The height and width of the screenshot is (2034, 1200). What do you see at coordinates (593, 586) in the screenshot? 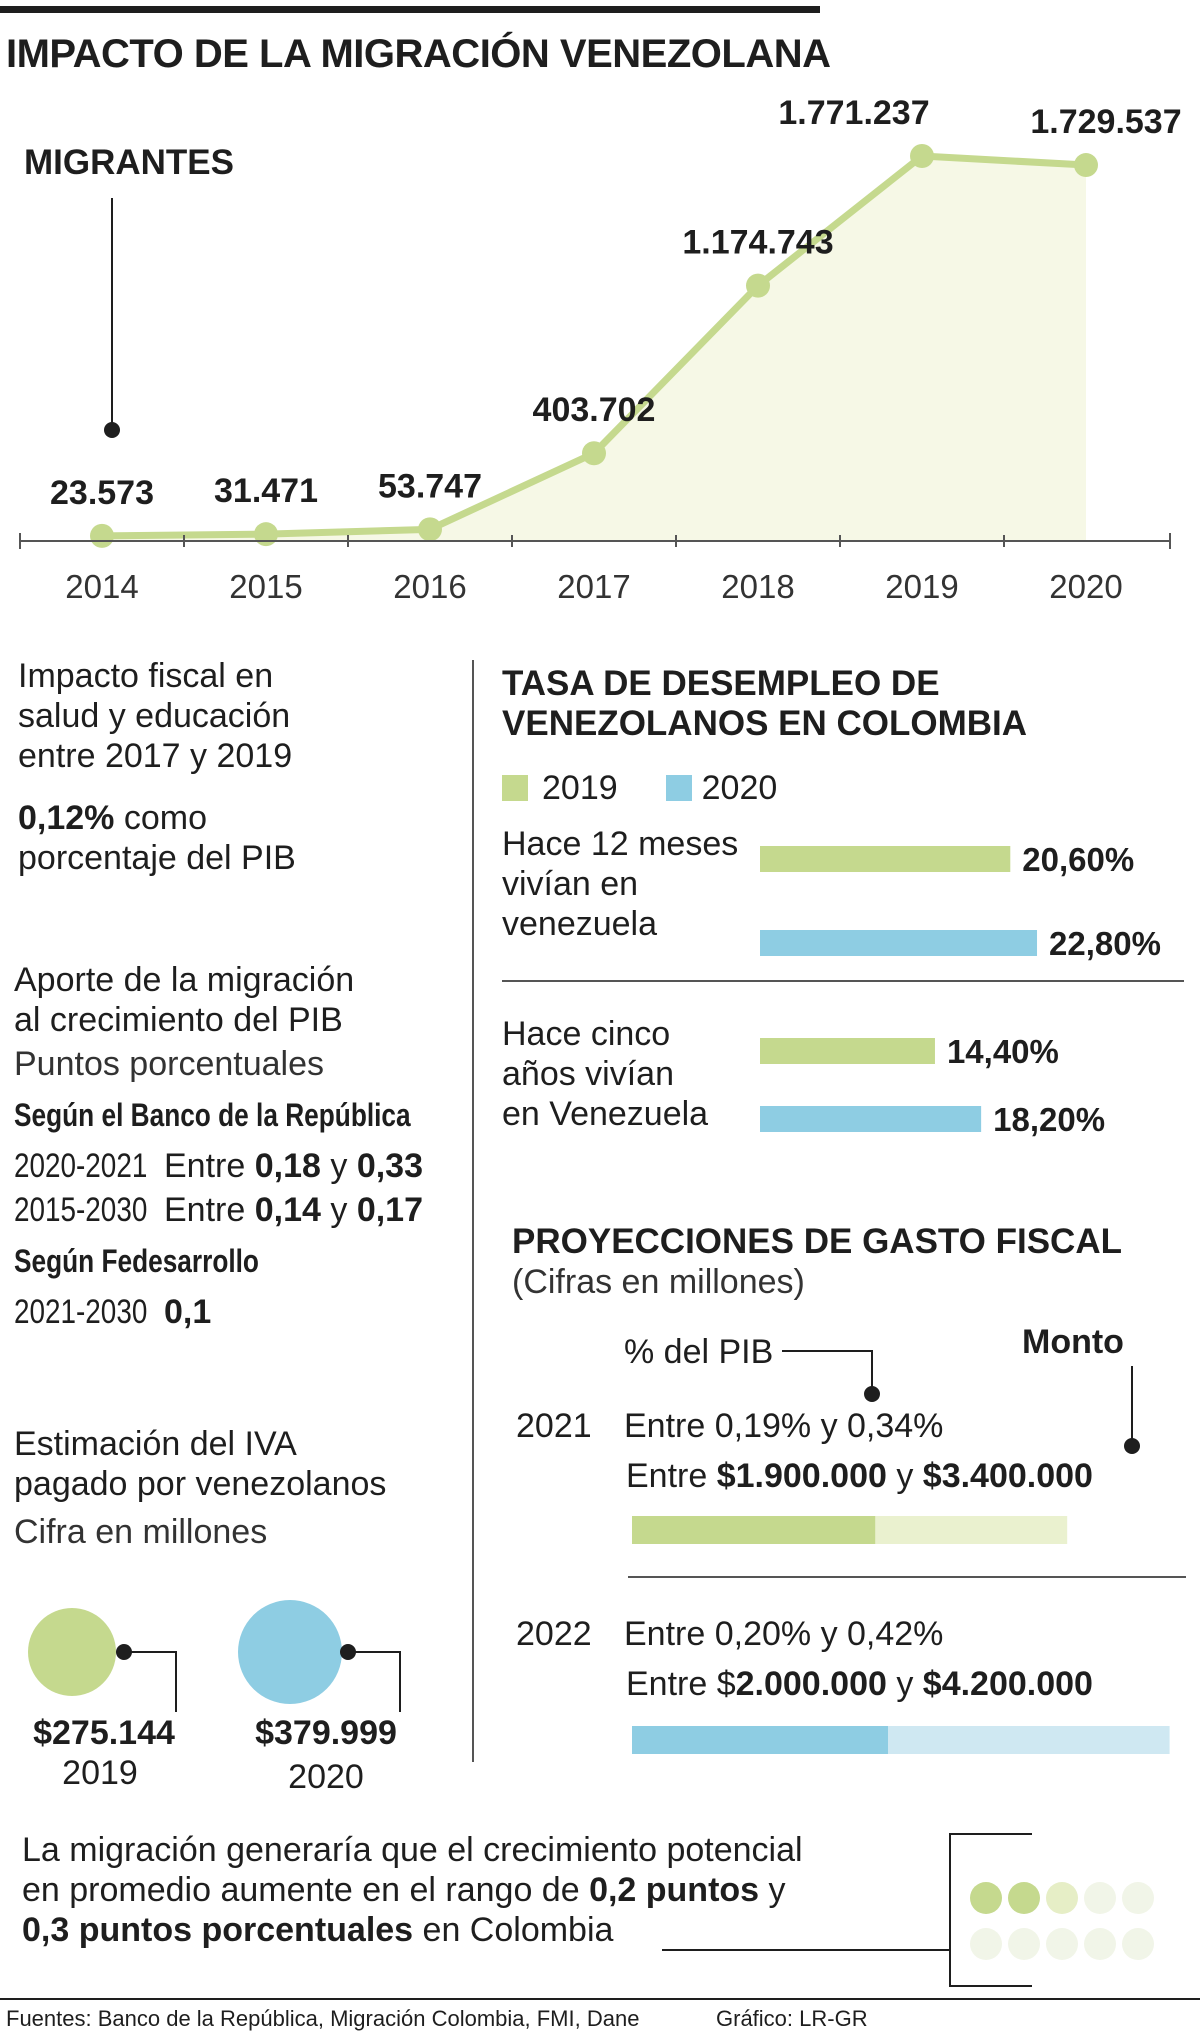
I see `x-tick-label: 2017` at bounding box center [593, 586].